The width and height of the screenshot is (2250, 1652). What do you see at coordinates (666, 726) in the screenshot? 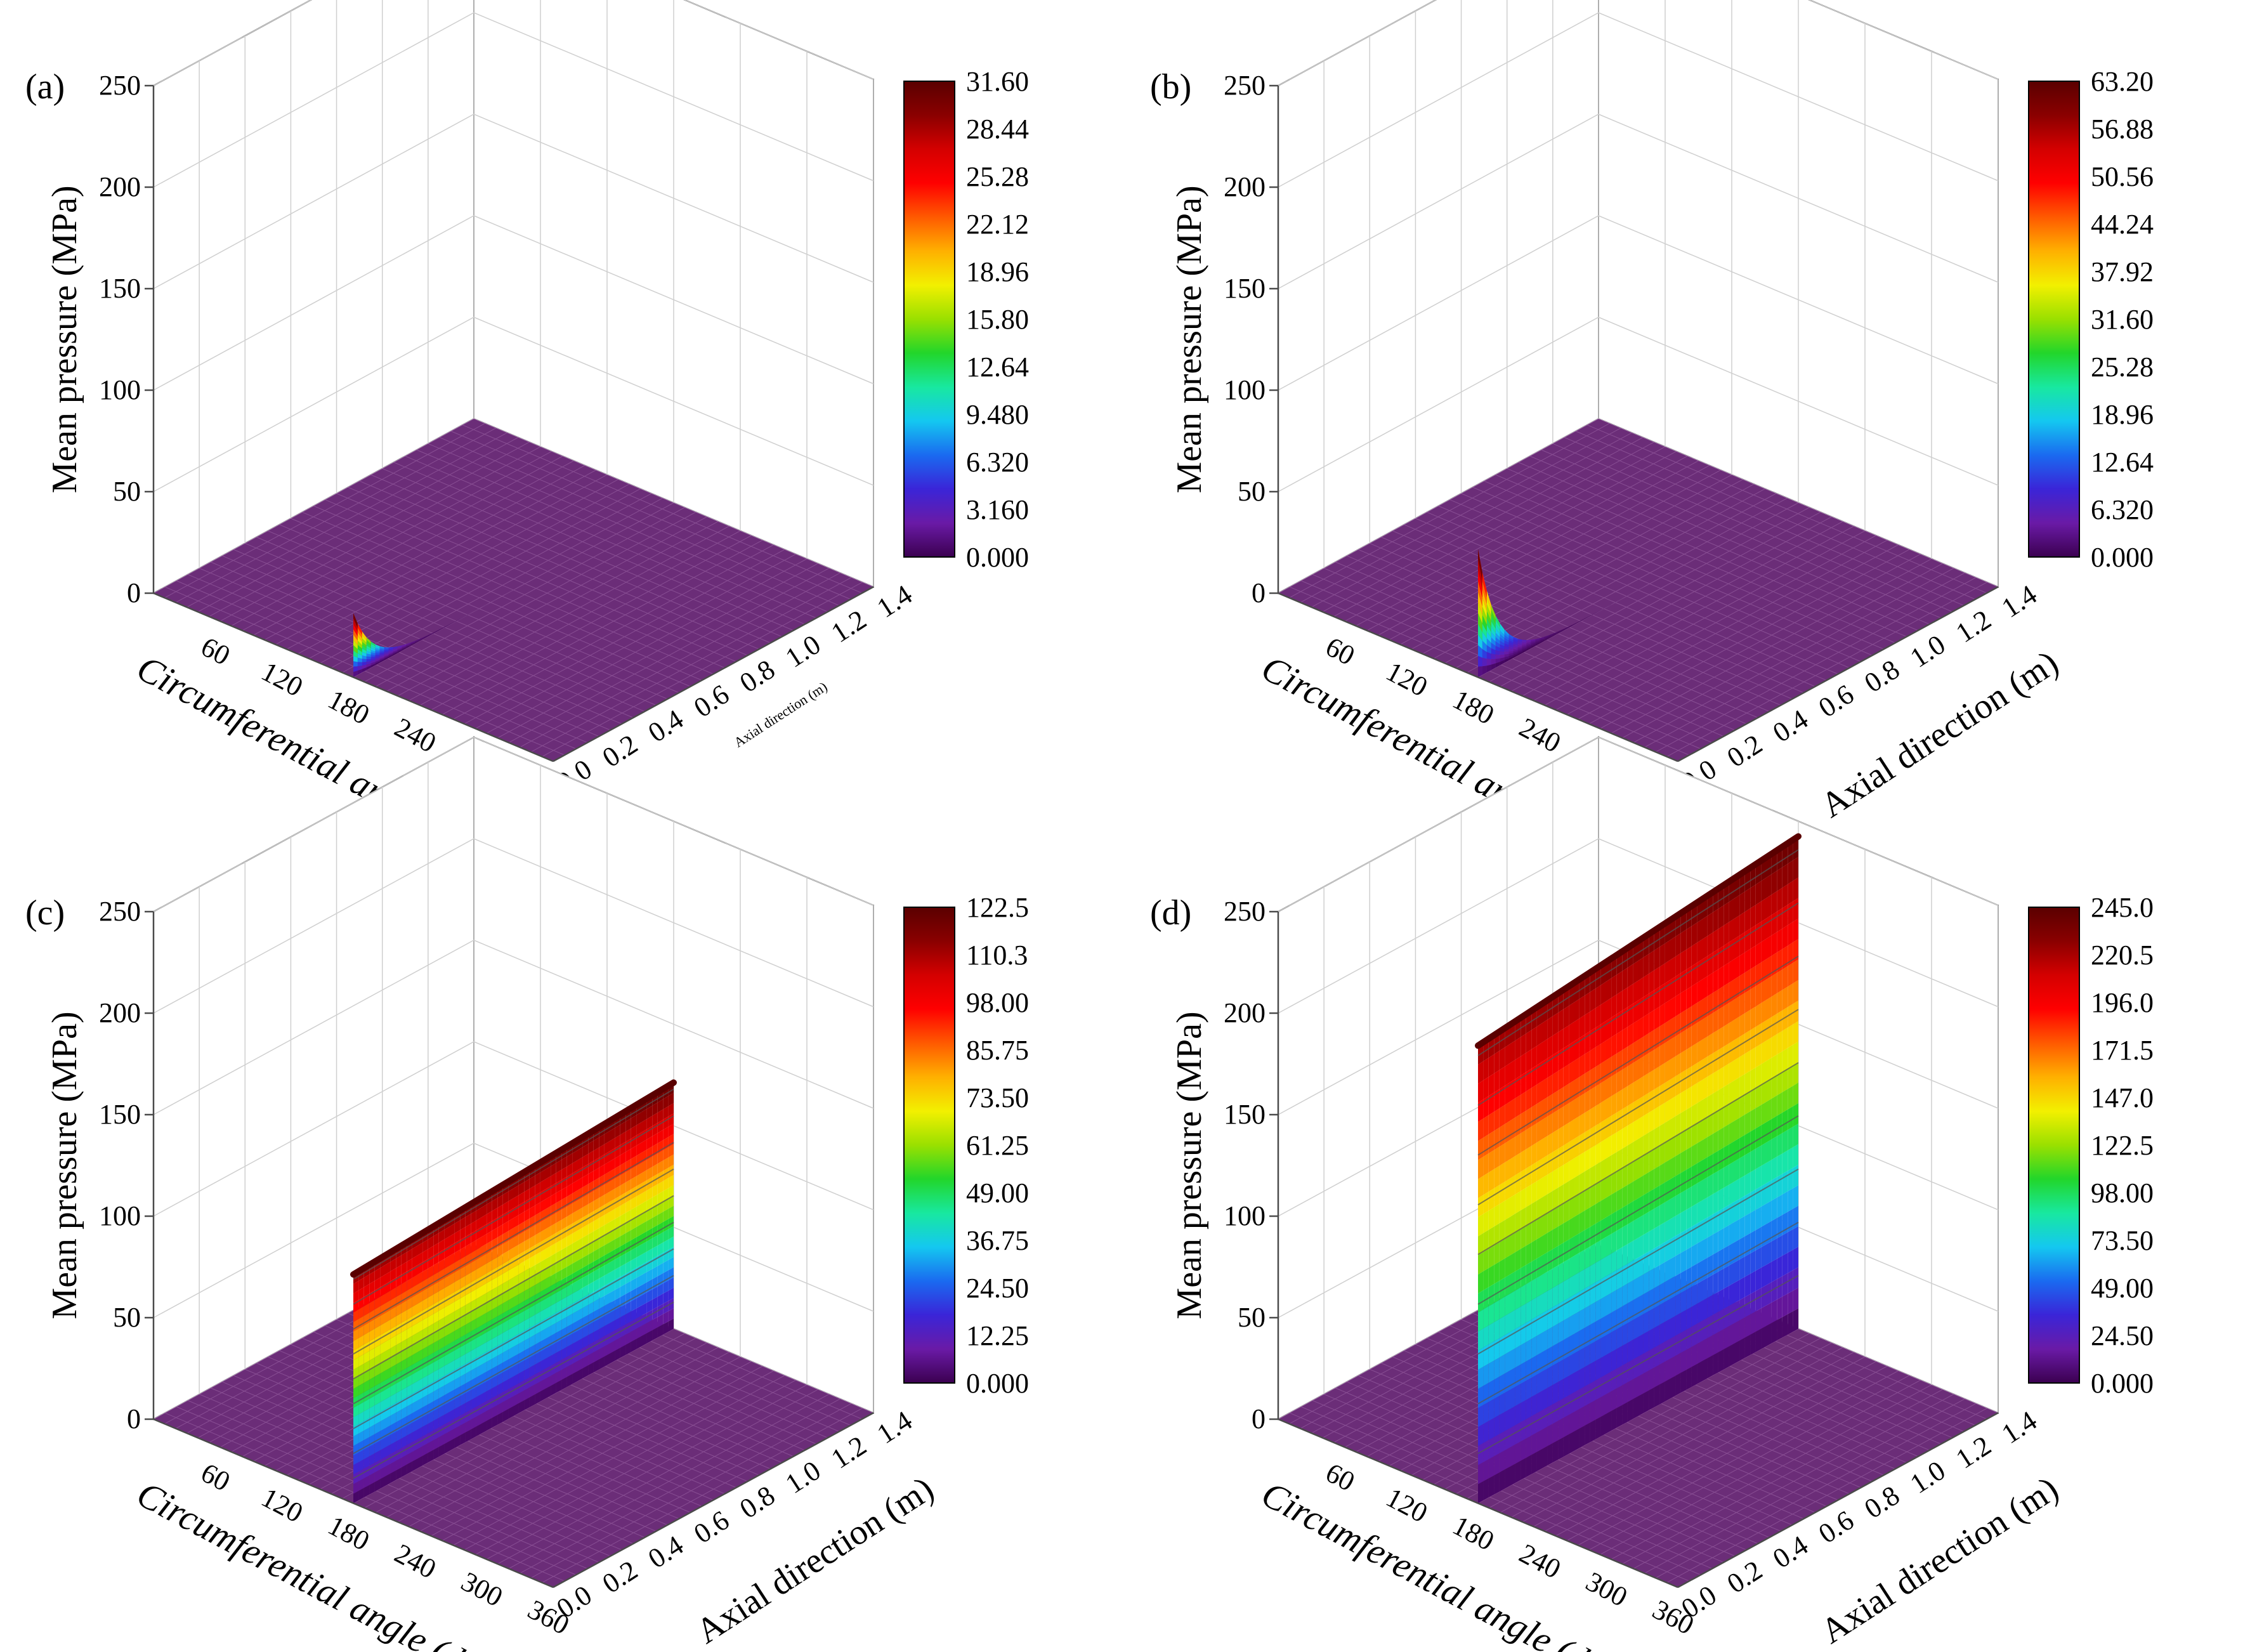
I see `y-tick-label: 0.4` at bounding box center [666, 726].